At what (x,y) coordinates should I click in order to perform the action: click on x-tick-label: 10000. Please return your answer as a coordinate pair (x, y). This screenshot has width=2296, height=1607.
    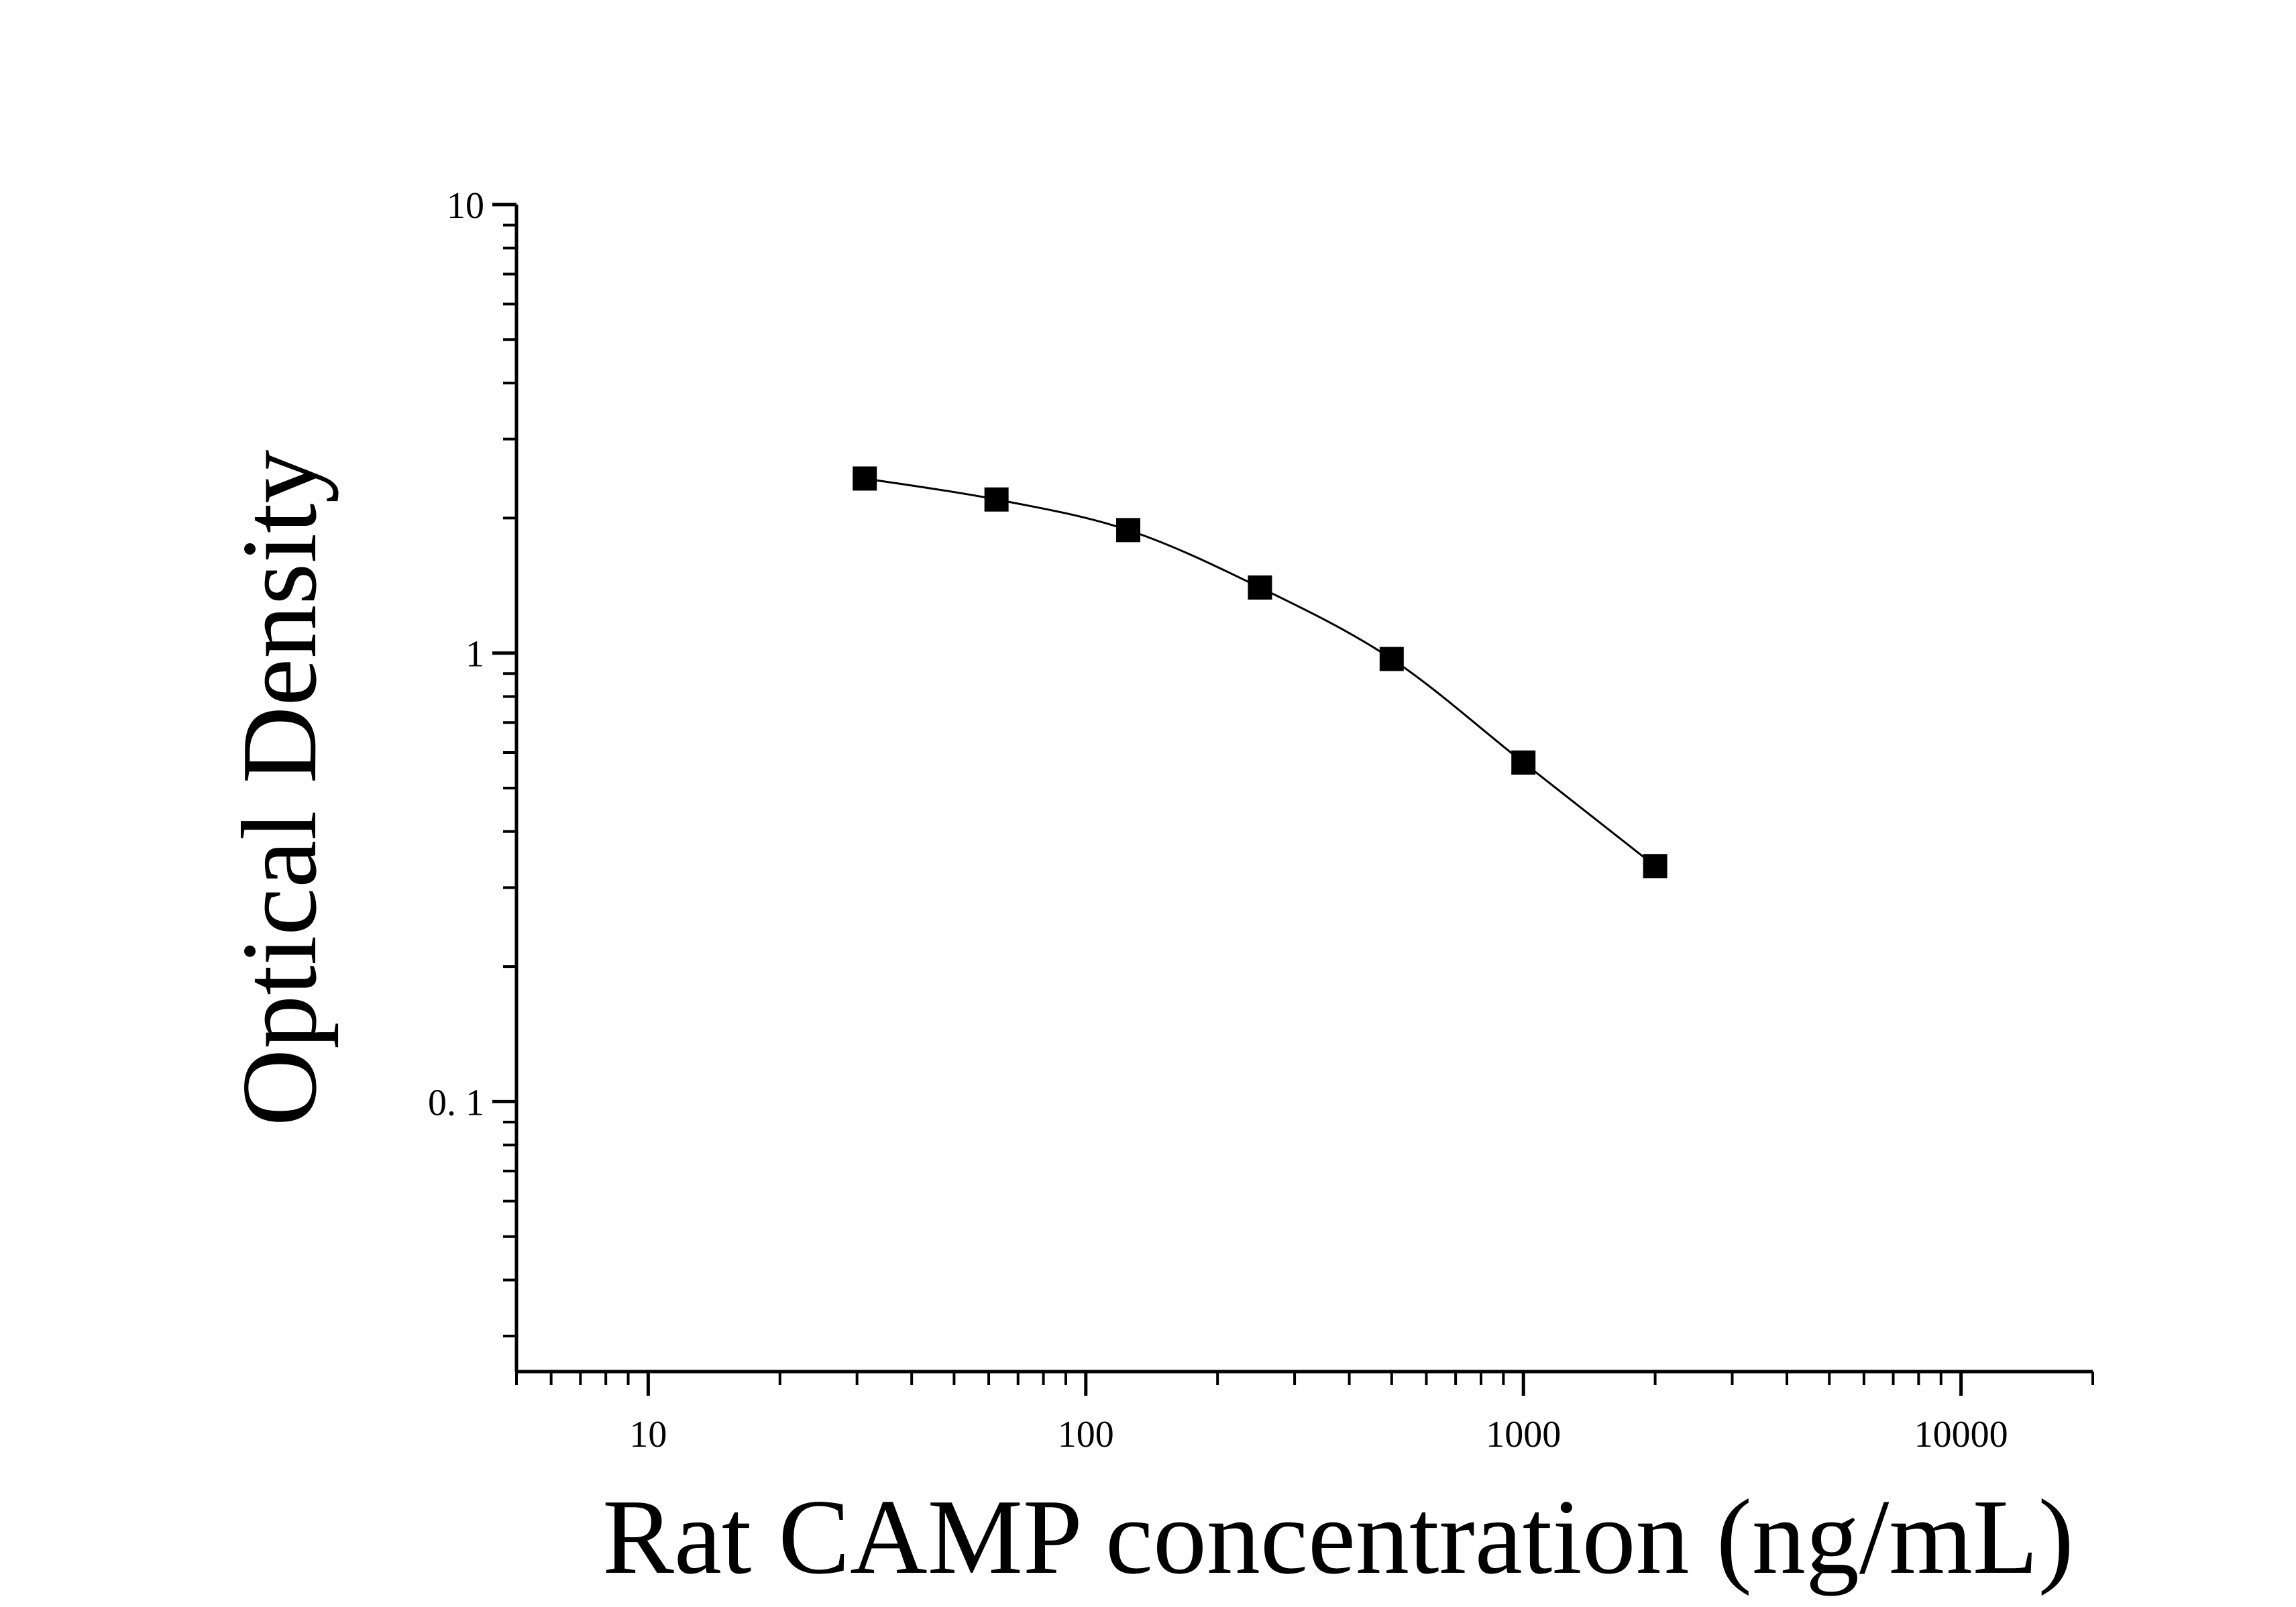
    Looking at the image, I should click on (1961, 1434).